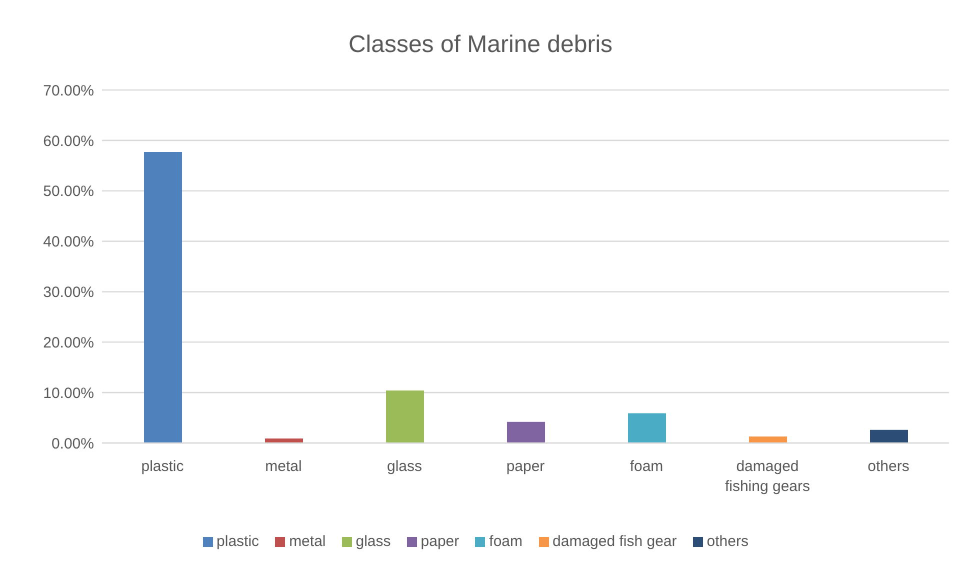 The image size is (961, 566). What do you see at coordinates (727, 541) in the screenshot?
I see `legend-label: others` at bounding box center [727, 541].